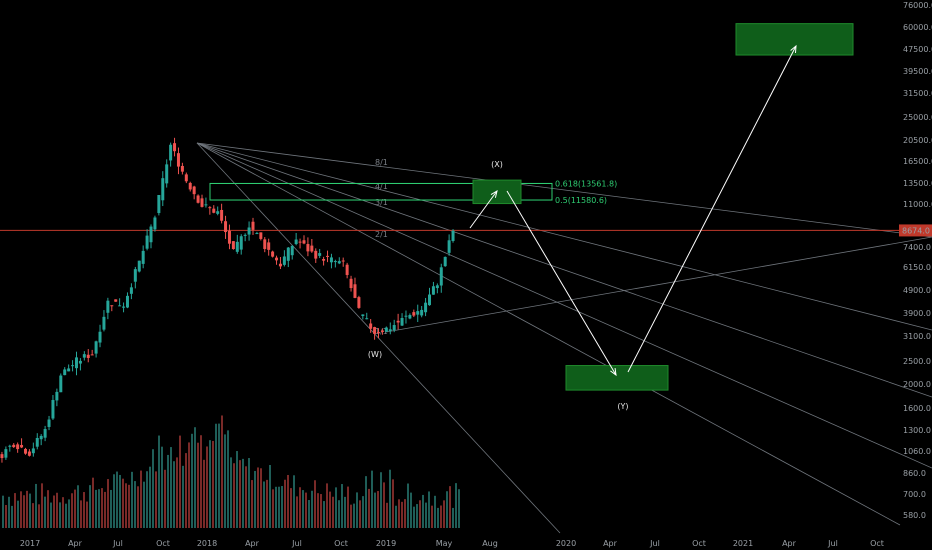 The height and width of the screenshot is (550, 932). I want to click on x-tick-label: Aug, so click(490, 543).